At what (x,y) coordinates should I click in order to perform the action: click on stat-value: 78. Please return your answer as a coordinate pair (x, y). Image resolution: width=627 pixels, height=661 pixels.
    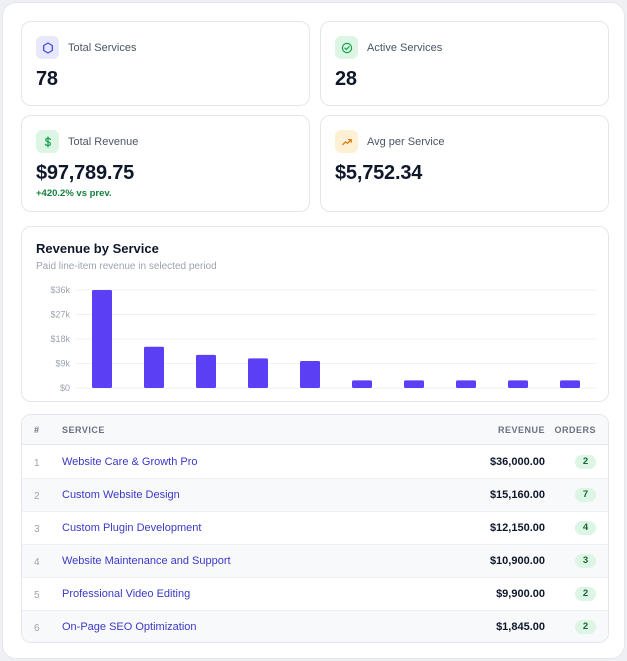
    Looking at the image, I should click on (47, 79).